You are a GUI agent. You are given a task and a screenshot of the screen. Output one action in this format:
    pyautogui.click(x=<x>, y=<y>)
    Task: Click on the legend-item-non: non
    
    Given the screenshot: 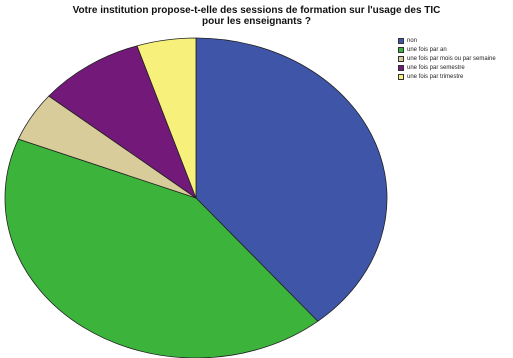 What is the action you would take?
    pyautogui.click(x=453, y=41)
    